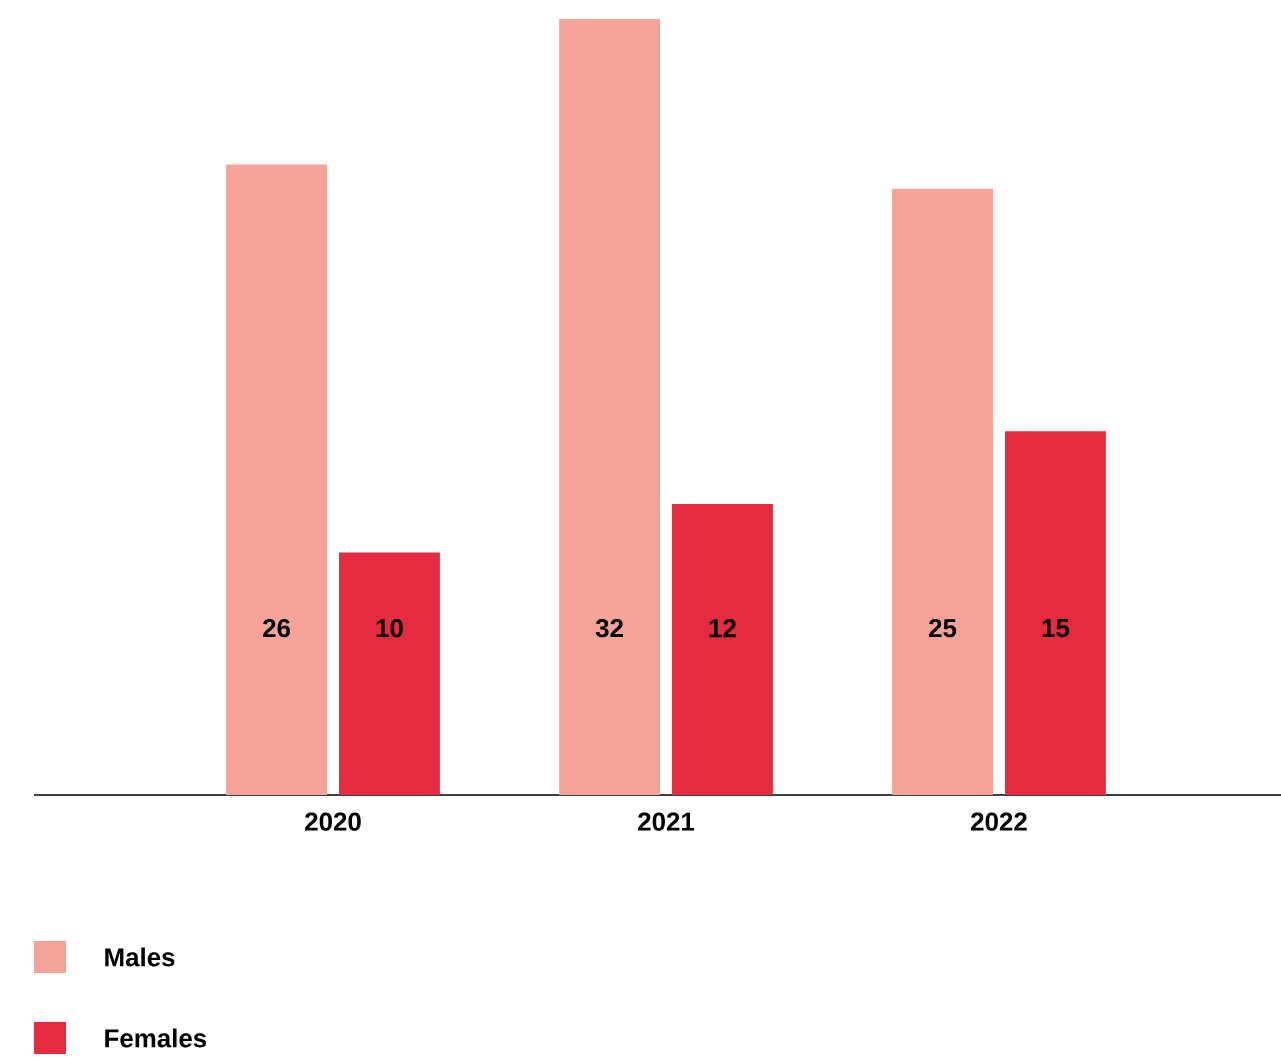 This screenshot has height=1057, width=1281. I want to click on x-tick-label: 2021, so click(666, 821).